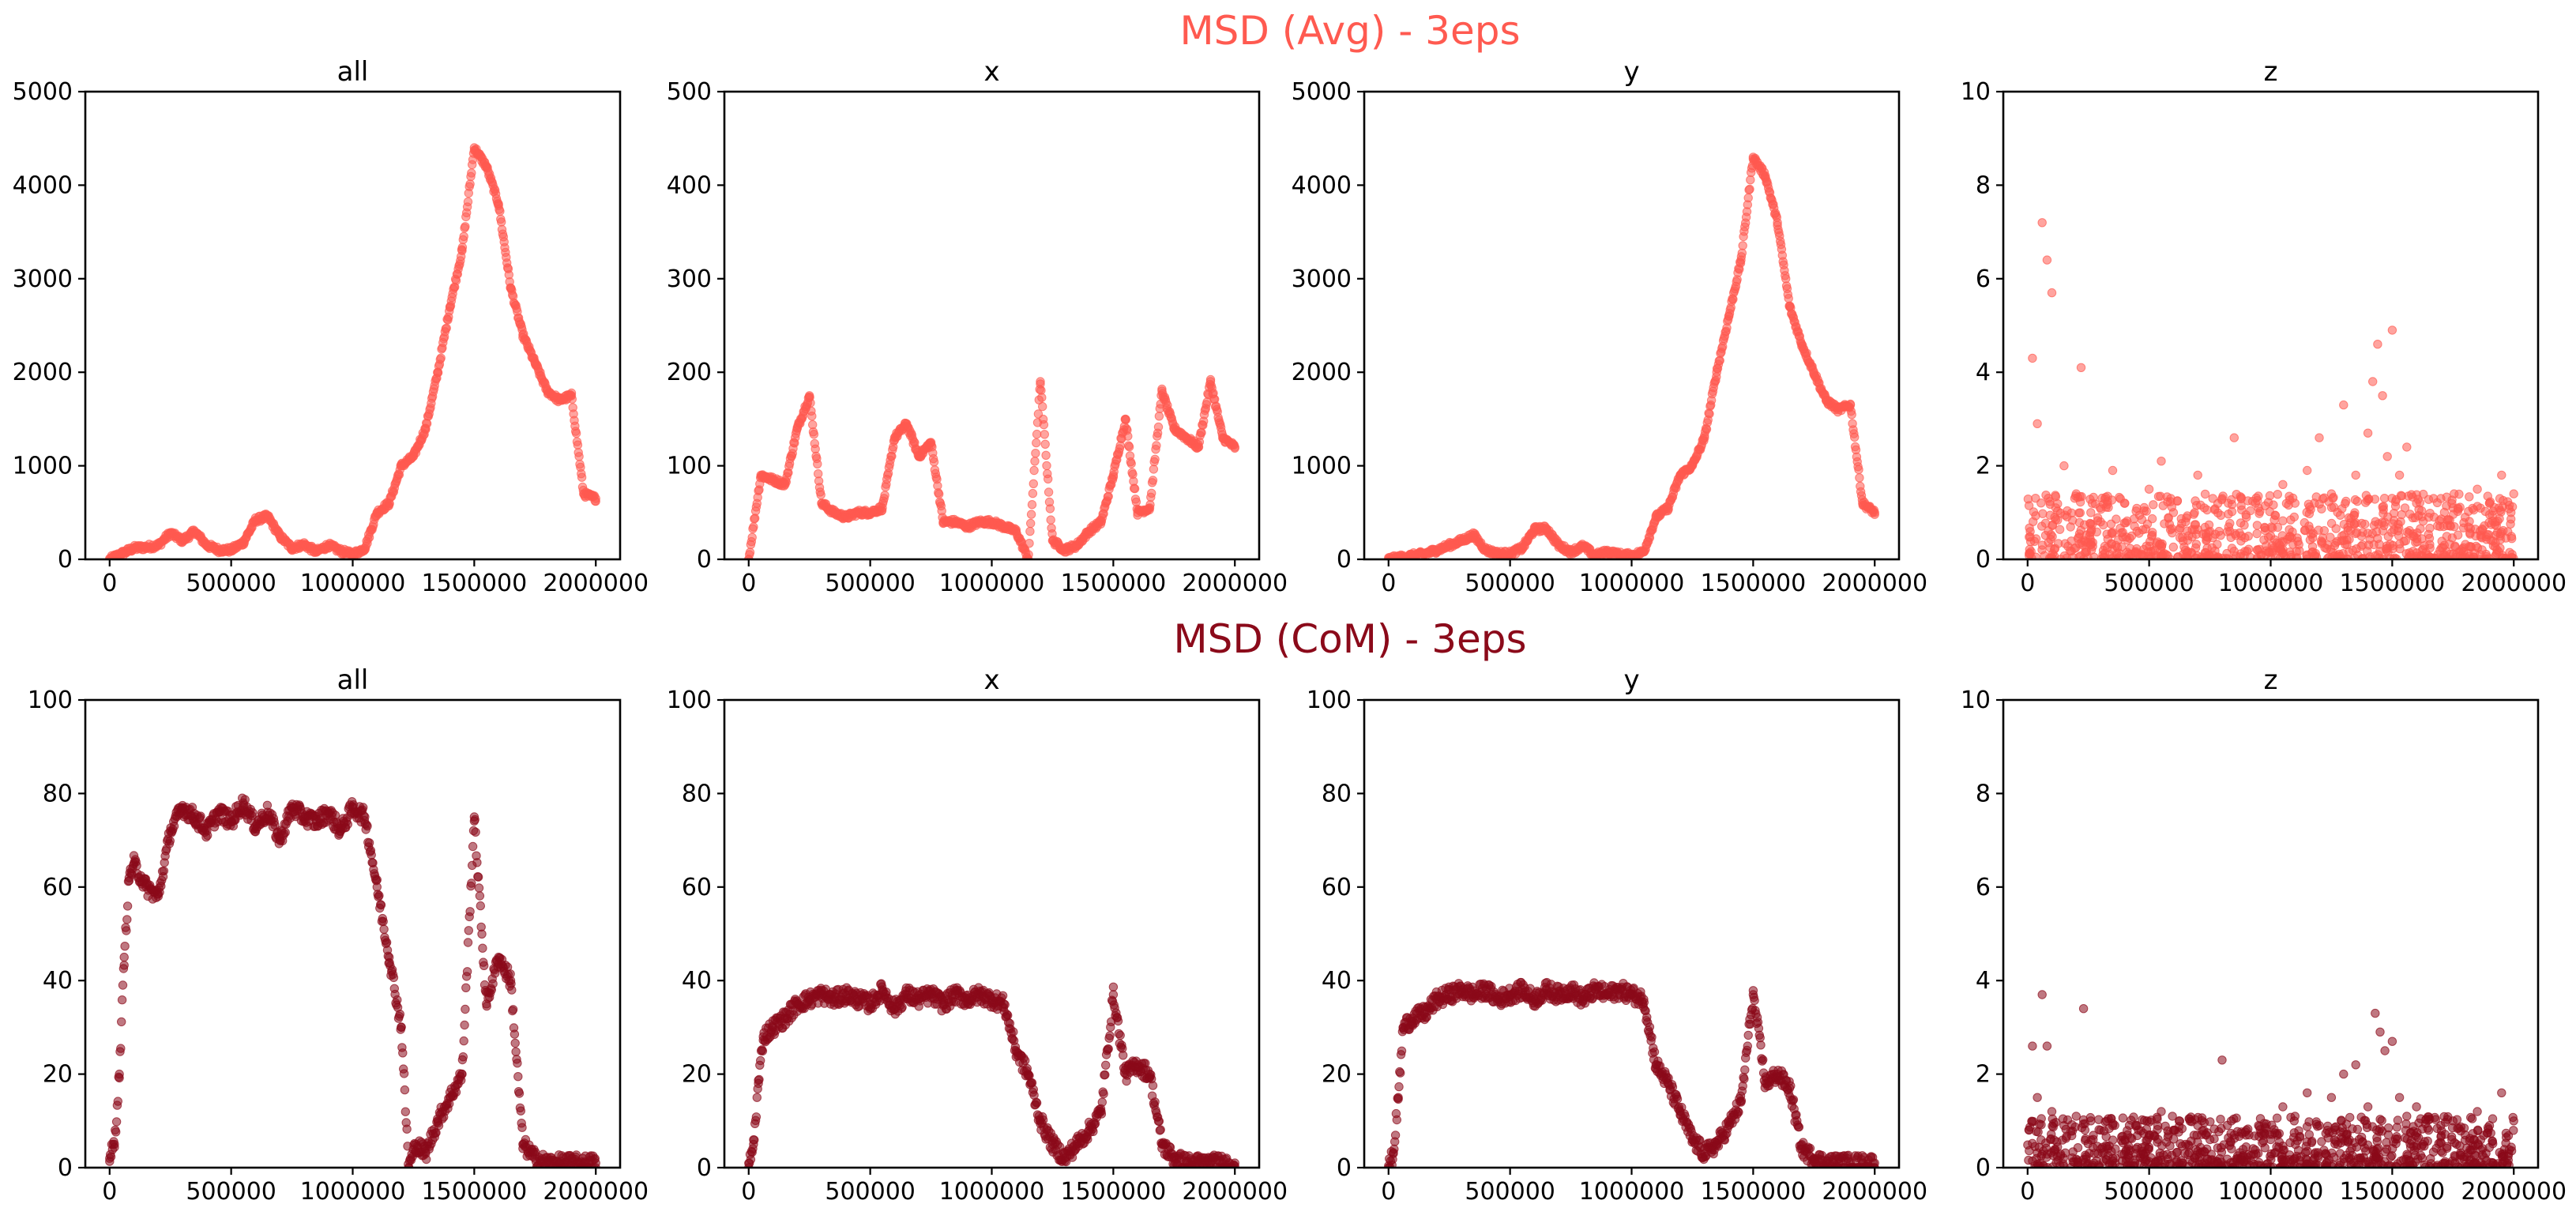 This screenshot has height=1219, width=2576. I want to click on subplot-title-avg-z: z, so click(2271, 72).